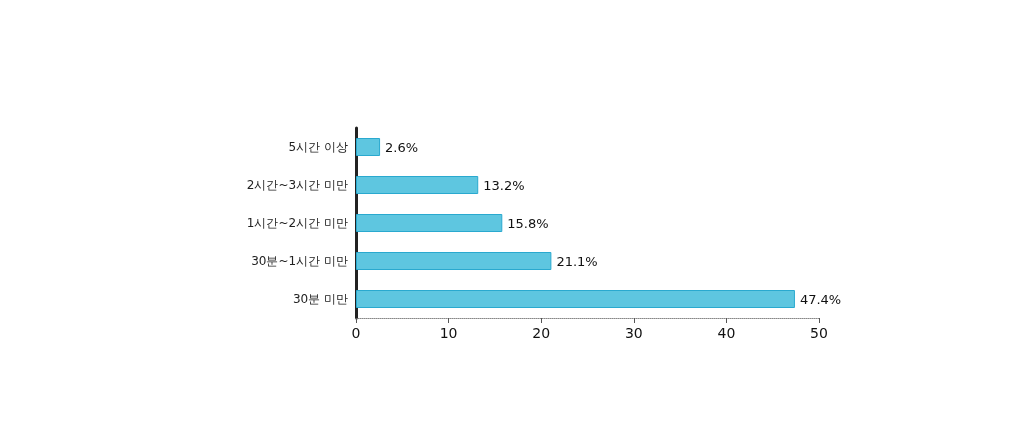 Image resolution: width=1018 pixels, height=426 pixels. I want to click on y-tick-label: 1시간~2시간 미만, so click(297, 223).